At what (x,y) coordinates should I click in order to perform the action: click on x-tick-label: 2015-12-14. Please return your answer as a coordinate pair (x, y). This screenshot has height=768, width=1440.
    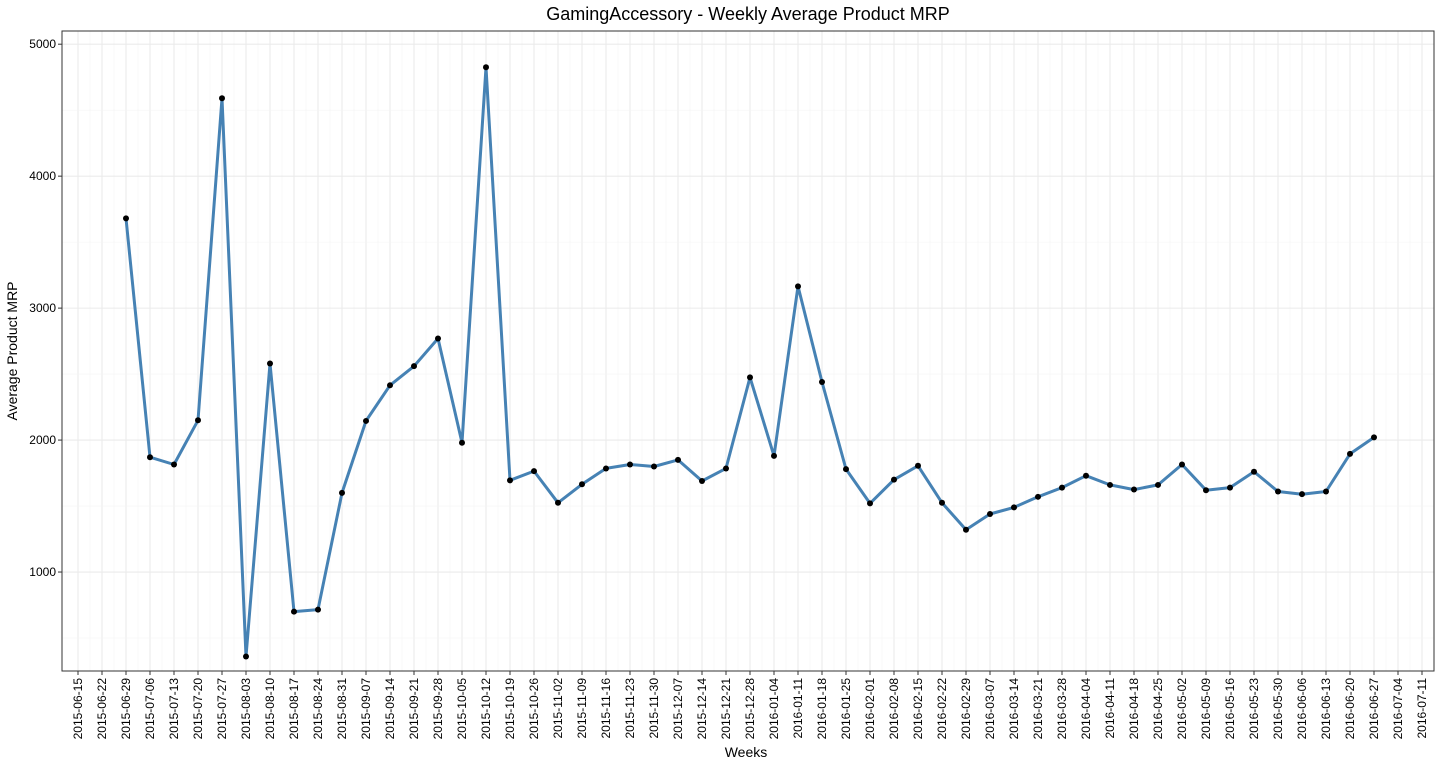
    Looking at the image, I should click on (702, 709).